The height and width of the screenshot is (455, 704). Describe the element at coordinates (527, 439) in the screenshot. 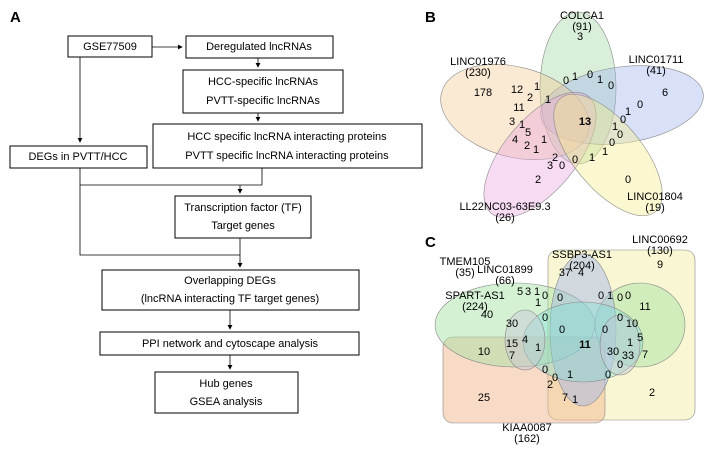

I see `set-count: (162)` at that location.